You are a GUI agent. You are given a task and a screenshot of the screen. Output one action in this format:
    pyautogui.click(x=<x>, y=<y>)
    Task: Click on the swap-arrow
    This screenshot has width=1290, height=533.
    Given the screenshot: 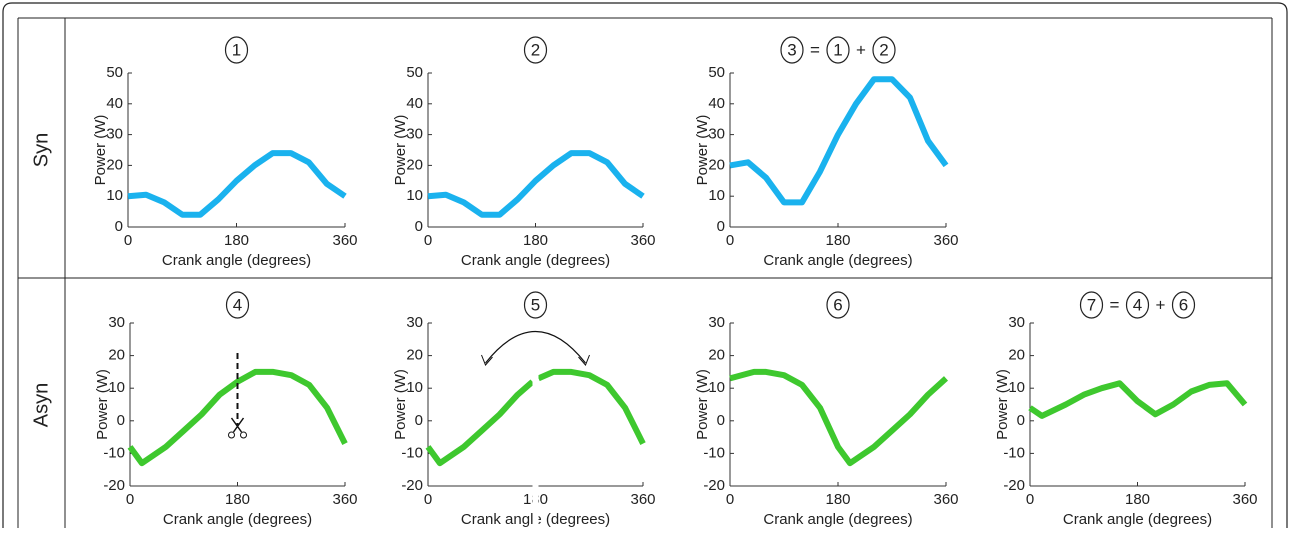 What is the action you would take?
    pyautogui.click(x=535, y=347)
    